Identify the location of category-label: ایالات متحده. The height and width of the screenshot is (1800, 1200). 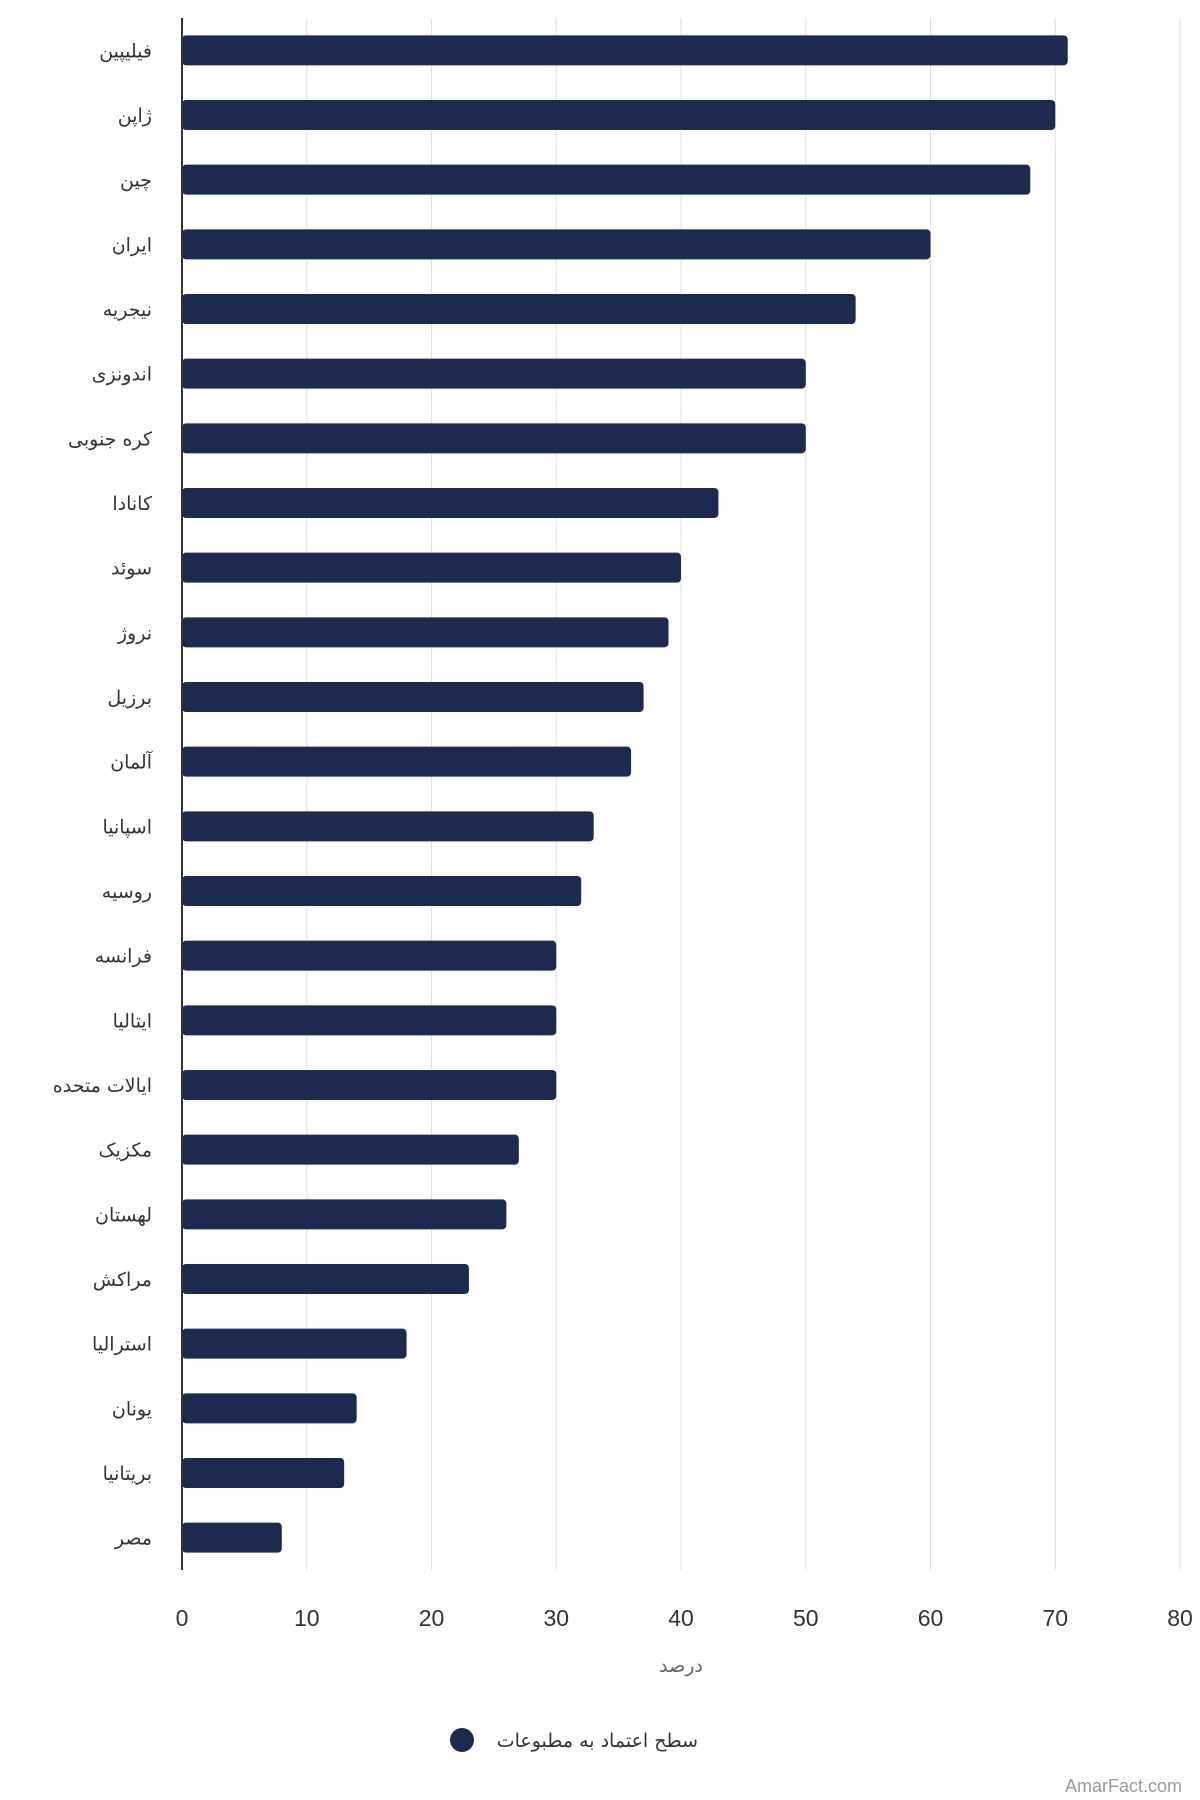
(102, 1086).